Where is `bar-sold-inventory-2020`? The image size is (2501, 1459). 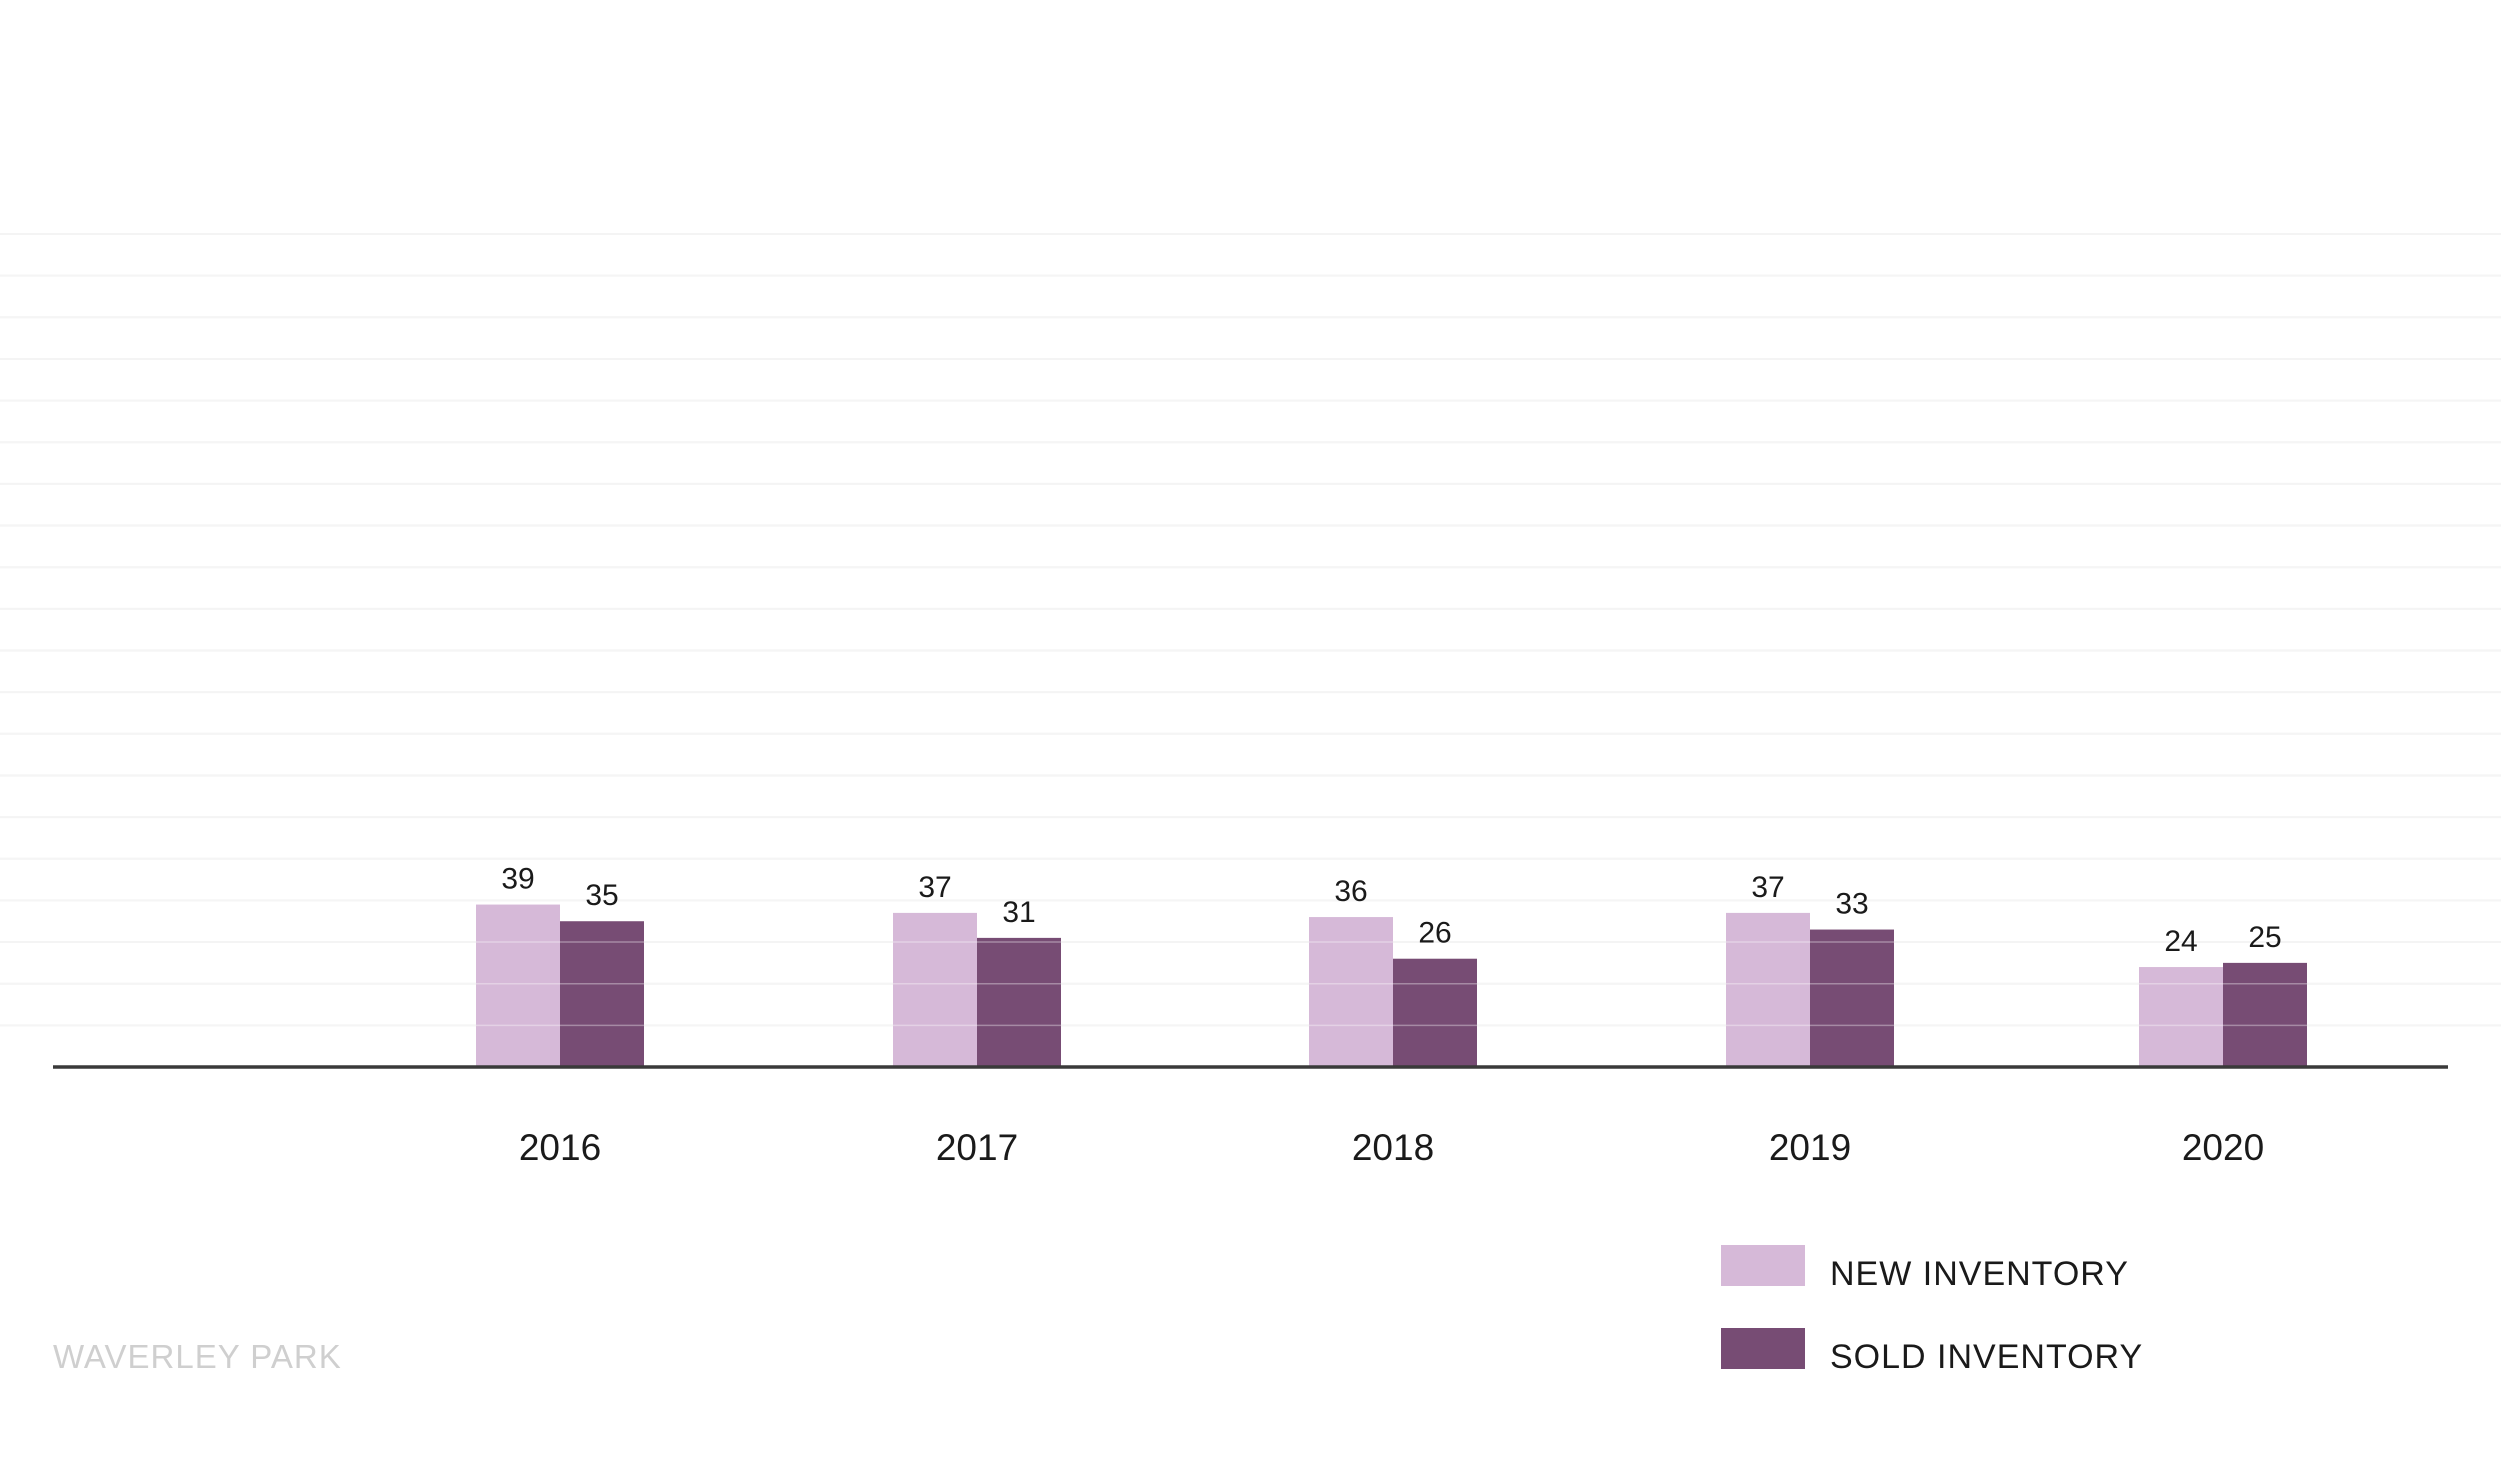
bar-sold-inventory-2020 is located at coordinates (2265, 1014).